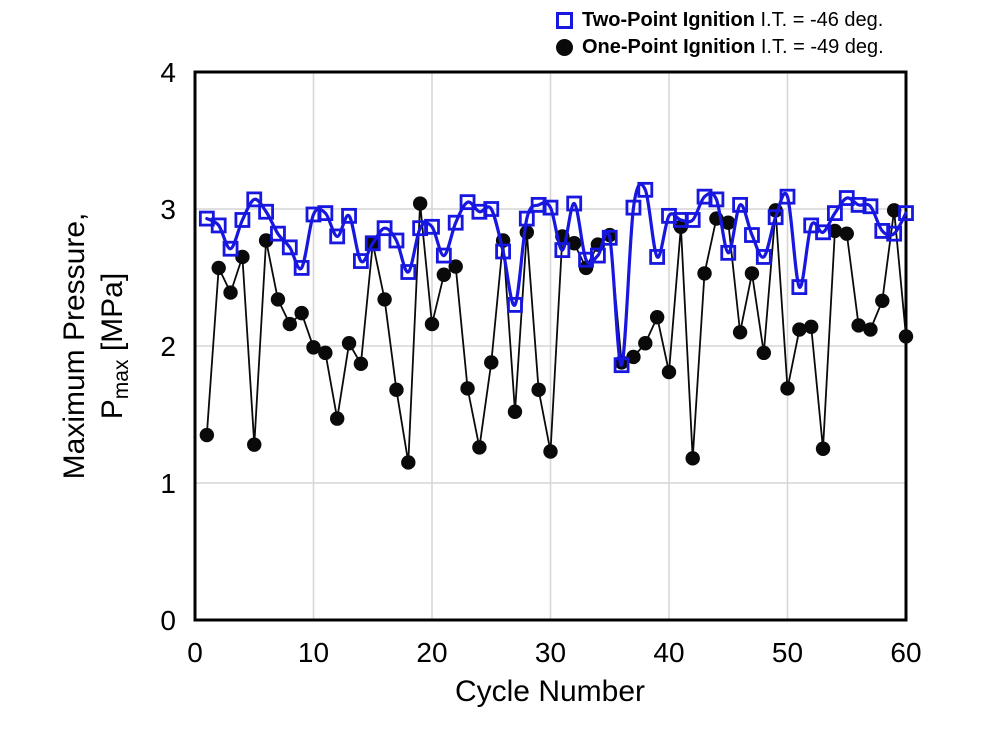 This screenshot has width=1000, height=729. What do you see at coordinates (668, 19) in the screenshot?
I see `legend-label-two-point-name: Two-Point Ignition` at bounding box center [668, 19].